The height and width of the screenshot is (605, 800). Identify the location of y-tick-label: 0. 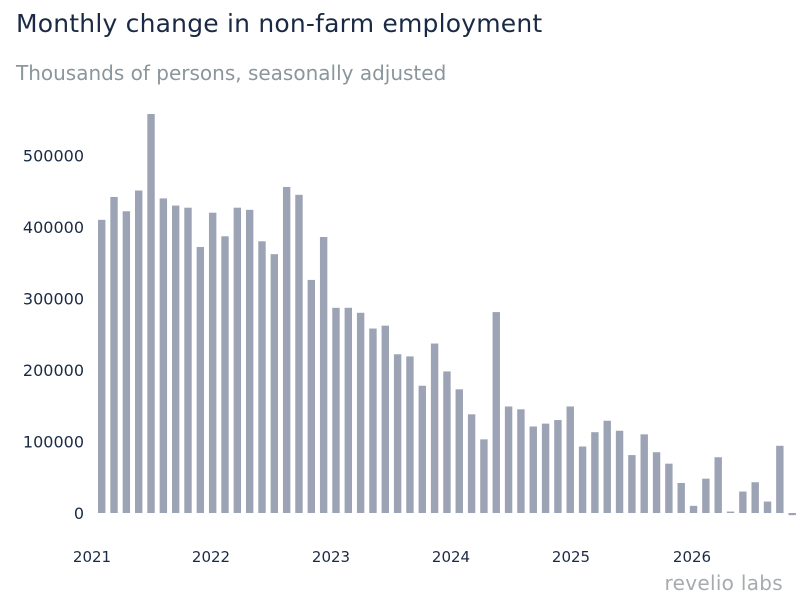
(79, 513).